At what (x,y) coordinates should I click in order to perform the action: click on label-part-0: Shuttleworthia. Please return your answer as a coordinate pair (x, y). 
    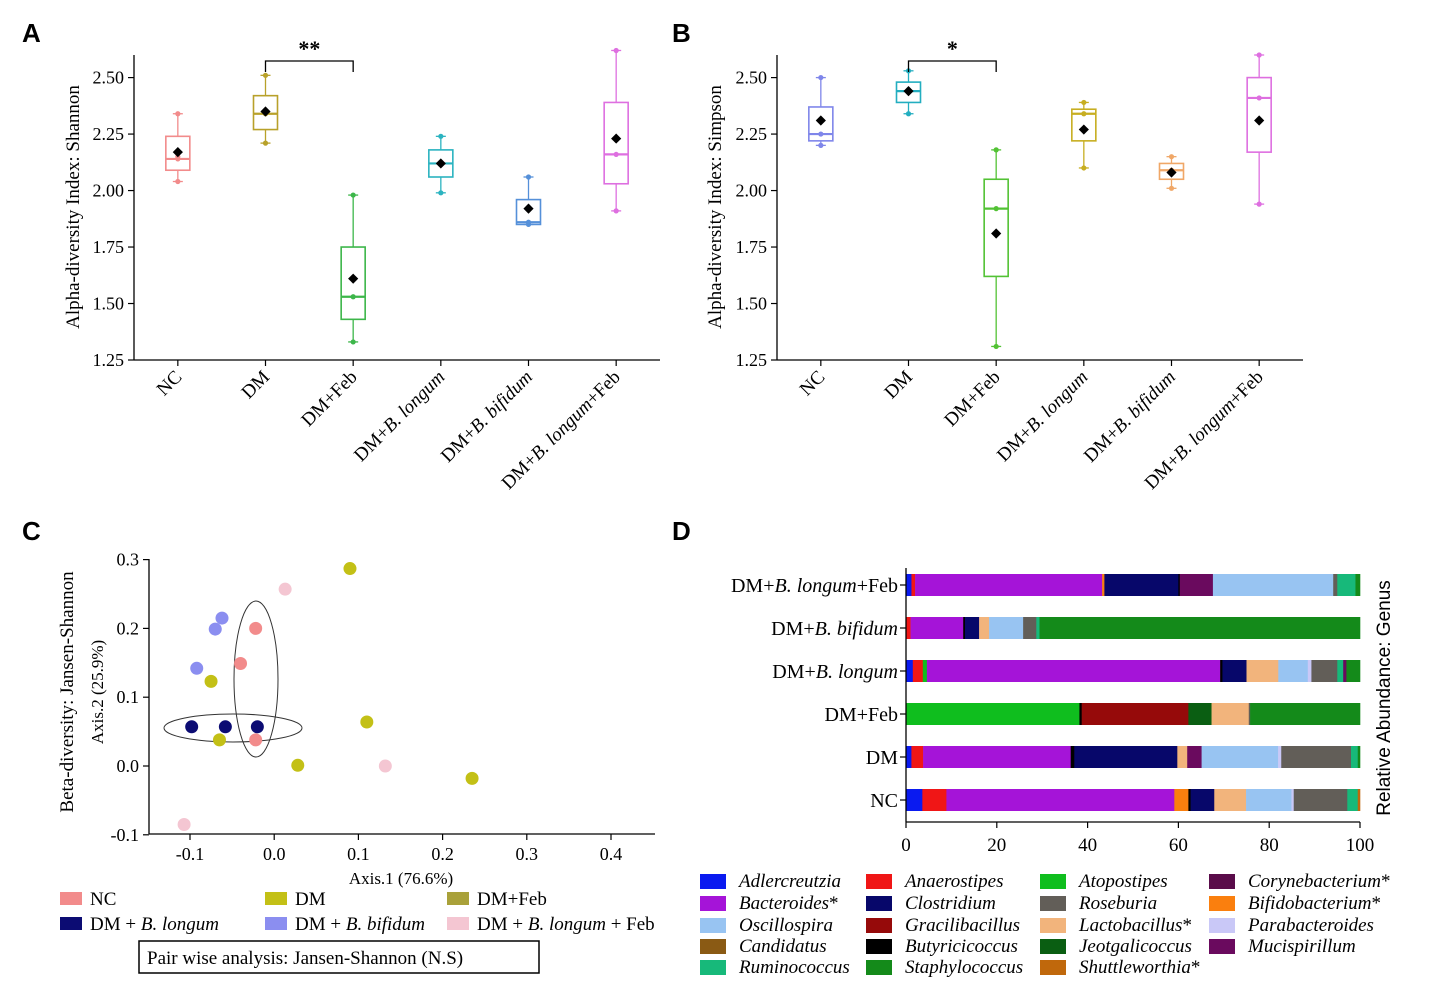
    Looking at the image, I should click on (1135, 967).